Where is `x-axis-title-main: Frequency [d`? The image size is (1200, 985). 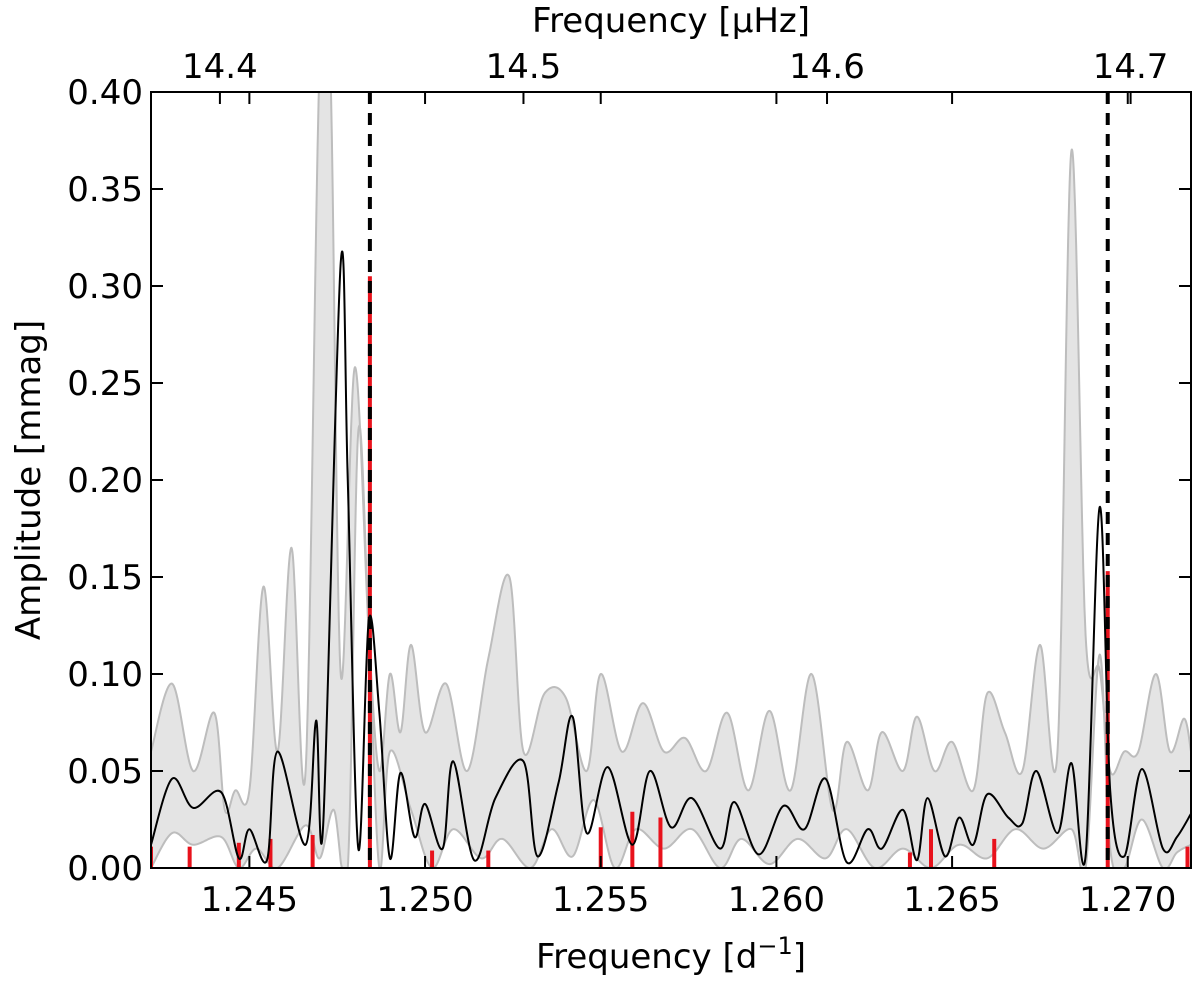
x-axis-title-main: Frequency [d is located at coordinates (646, 957).